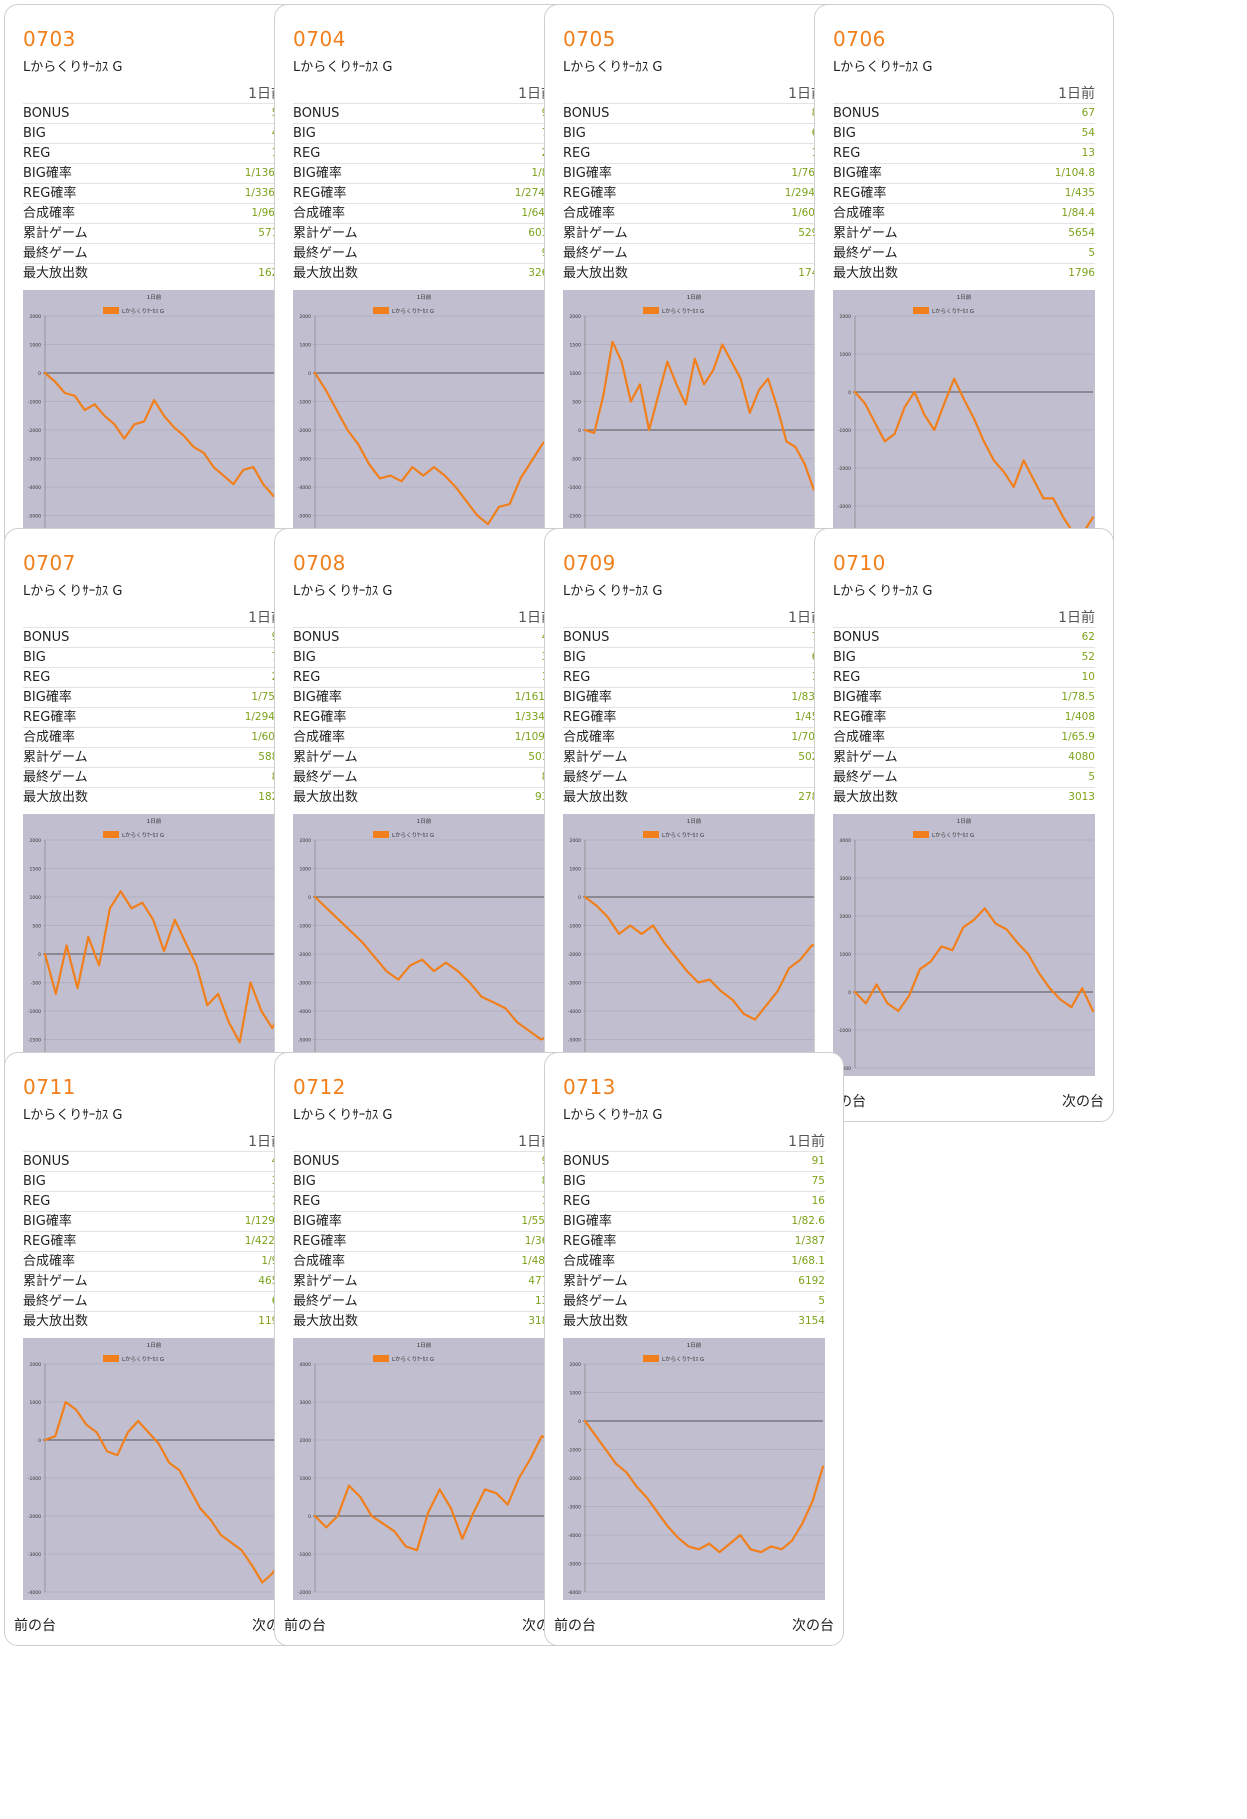 The height and width of the screenshot is (1819, 1247). Describe the element at coordinates (49, 1087) in the screenshot. I see `machine-number: 0711` at that location.